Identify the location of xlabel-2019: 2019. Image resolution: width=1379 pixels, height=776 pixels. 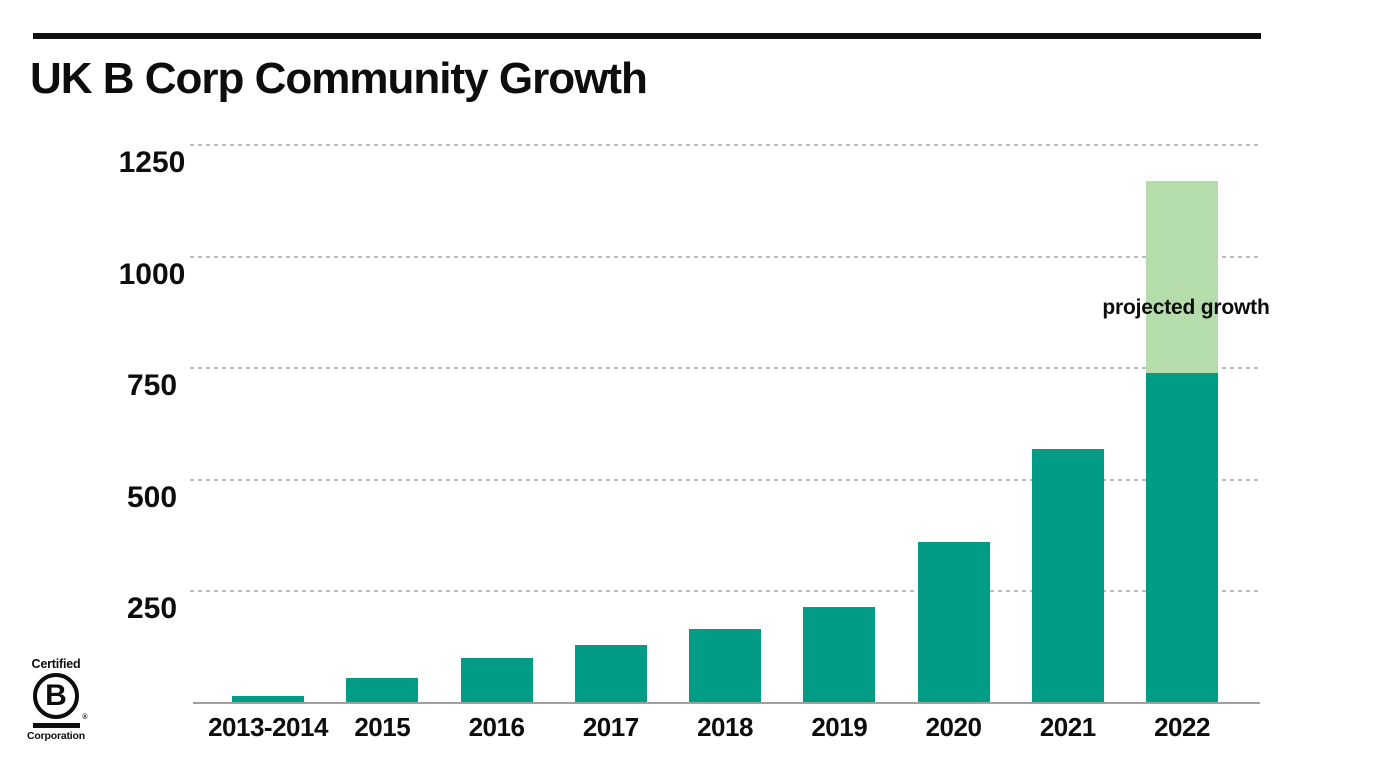
(839, 727).